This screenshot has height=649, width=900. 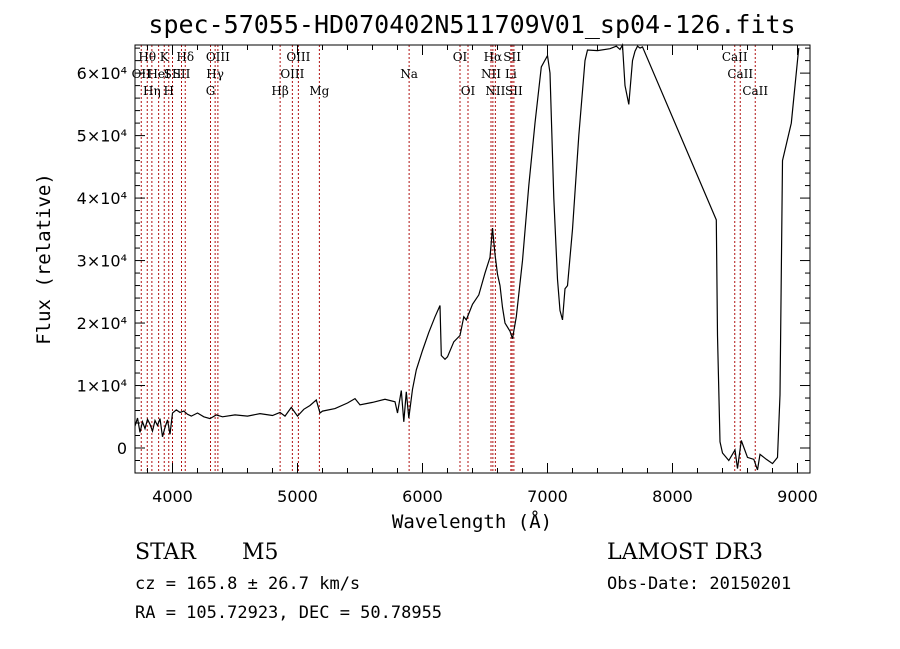 I want to click on spectral-line-label-9: G, so click(x=211, y=91).